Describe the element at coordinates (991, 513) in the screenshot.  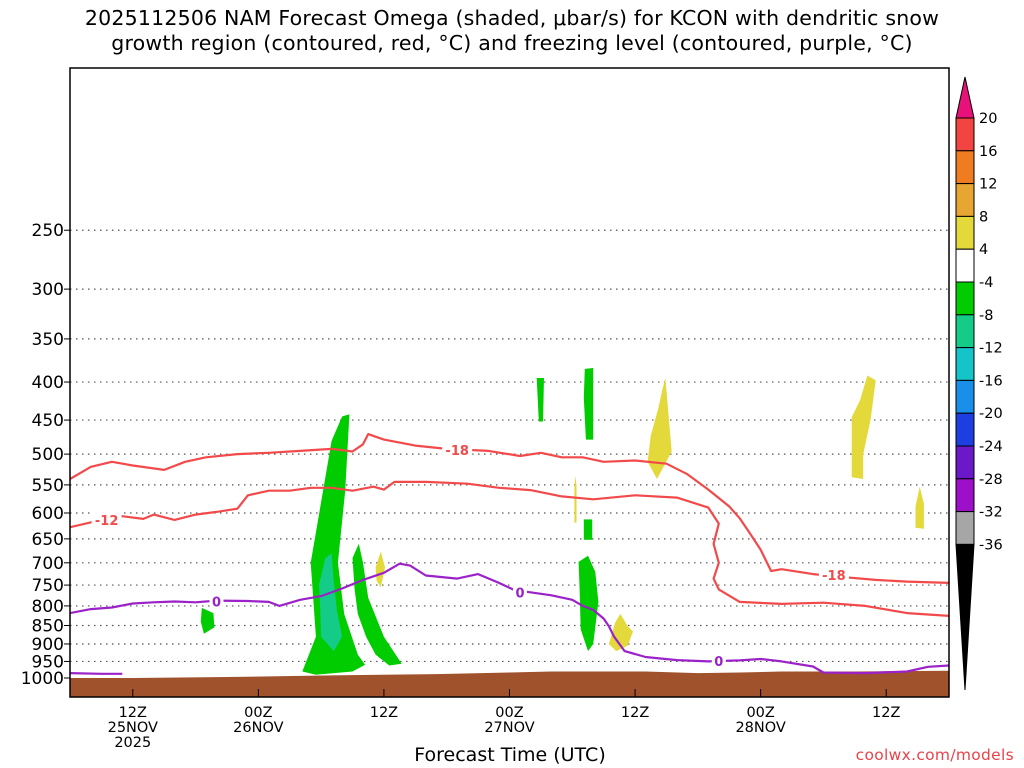
I see `colorbar-label-12: -32` at that location.